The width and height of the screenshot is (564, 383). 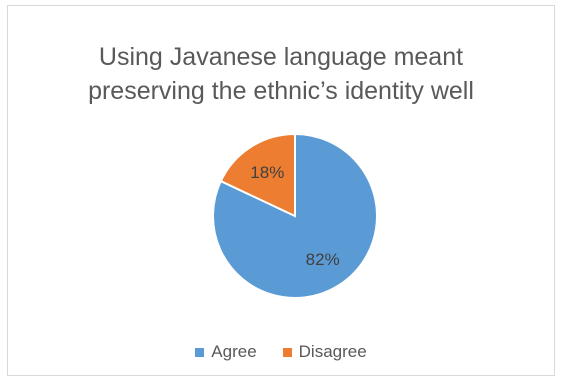 I want to click on legend-swatch-agree, so click(x=200, y=352).